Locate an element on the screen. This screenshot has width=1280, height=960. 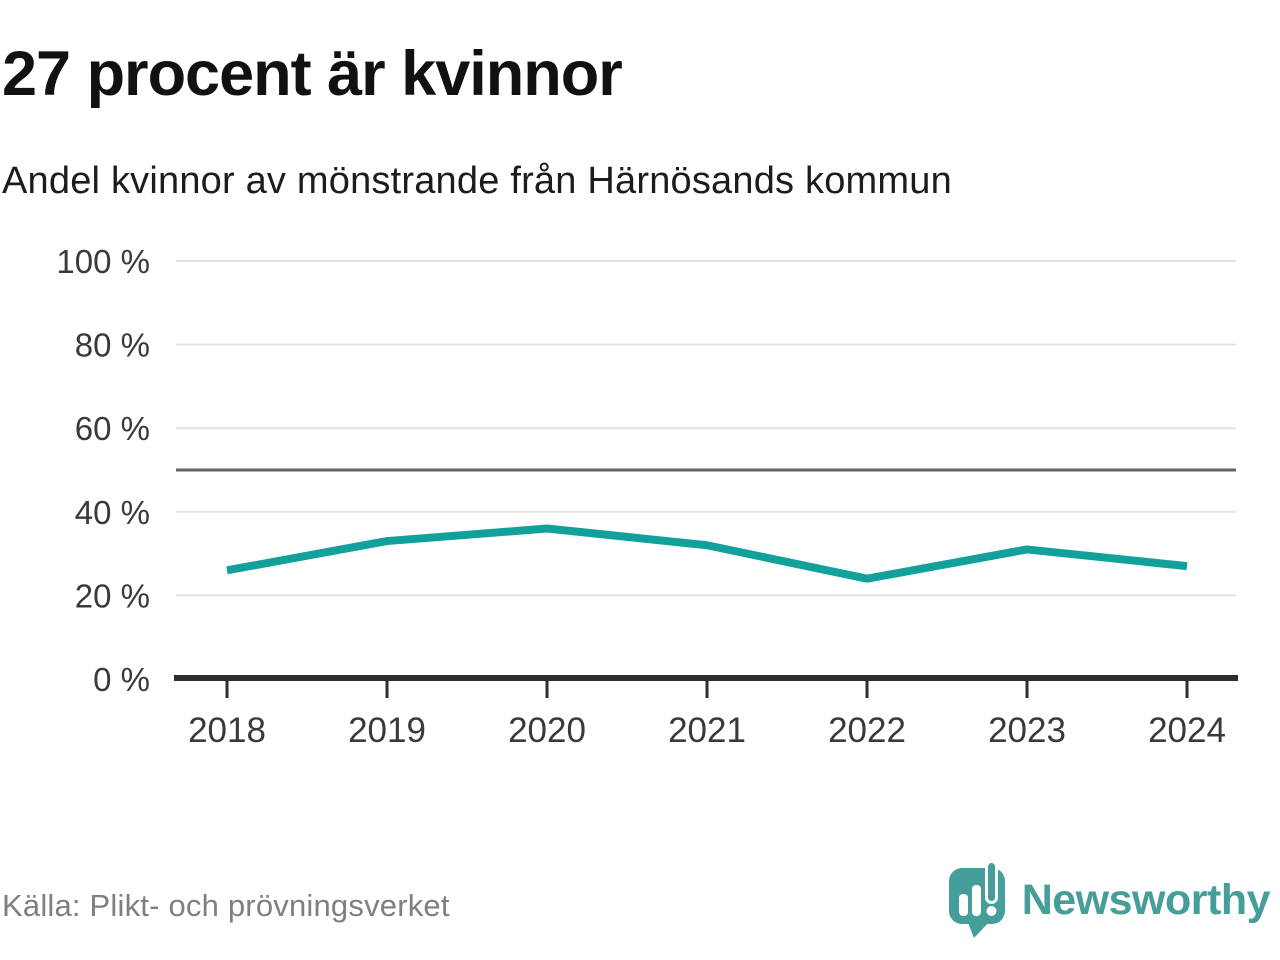
svg-text: 2022 is located at coordinates (867, 730).